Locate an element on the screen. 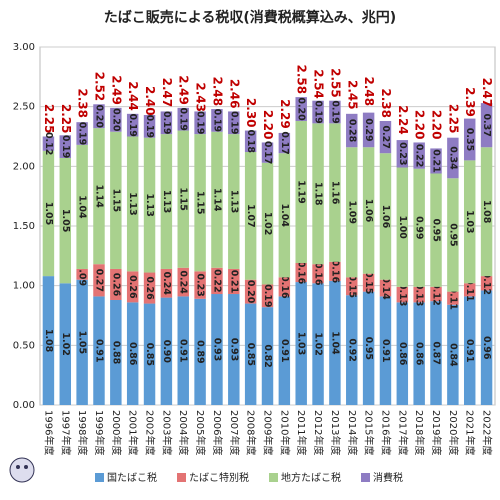 The image size is (500, 500). value-label: 0.15 is located at coordinates (368, 282).